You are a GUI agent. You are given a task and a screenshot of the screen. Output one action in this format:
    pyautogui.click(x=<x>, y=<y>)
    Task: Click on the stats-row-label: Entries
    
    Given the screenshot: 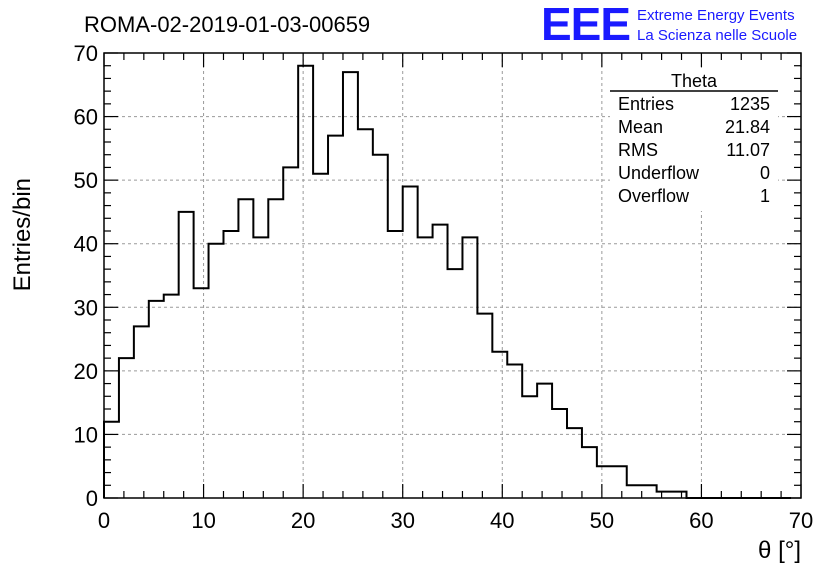 What is the action you would take?
    pyautogui.click(x=646, y=104)
    